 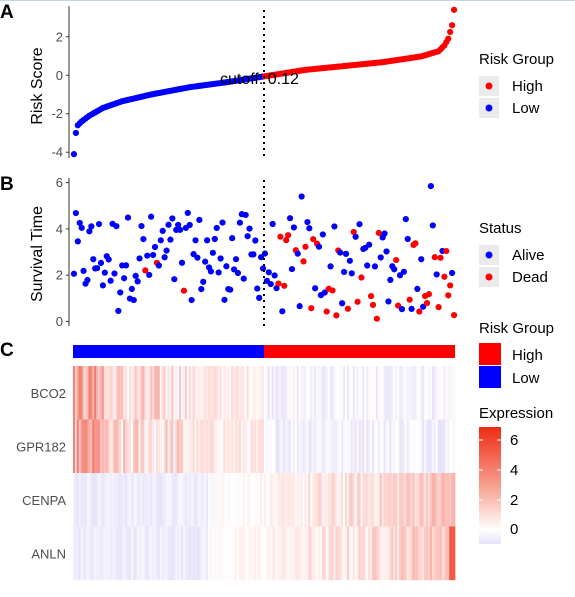 What do you see at coordinates (59, 228) in the screenshot?
I see `panel-b-ytick-label: 4` at bounding box center [59, 228].